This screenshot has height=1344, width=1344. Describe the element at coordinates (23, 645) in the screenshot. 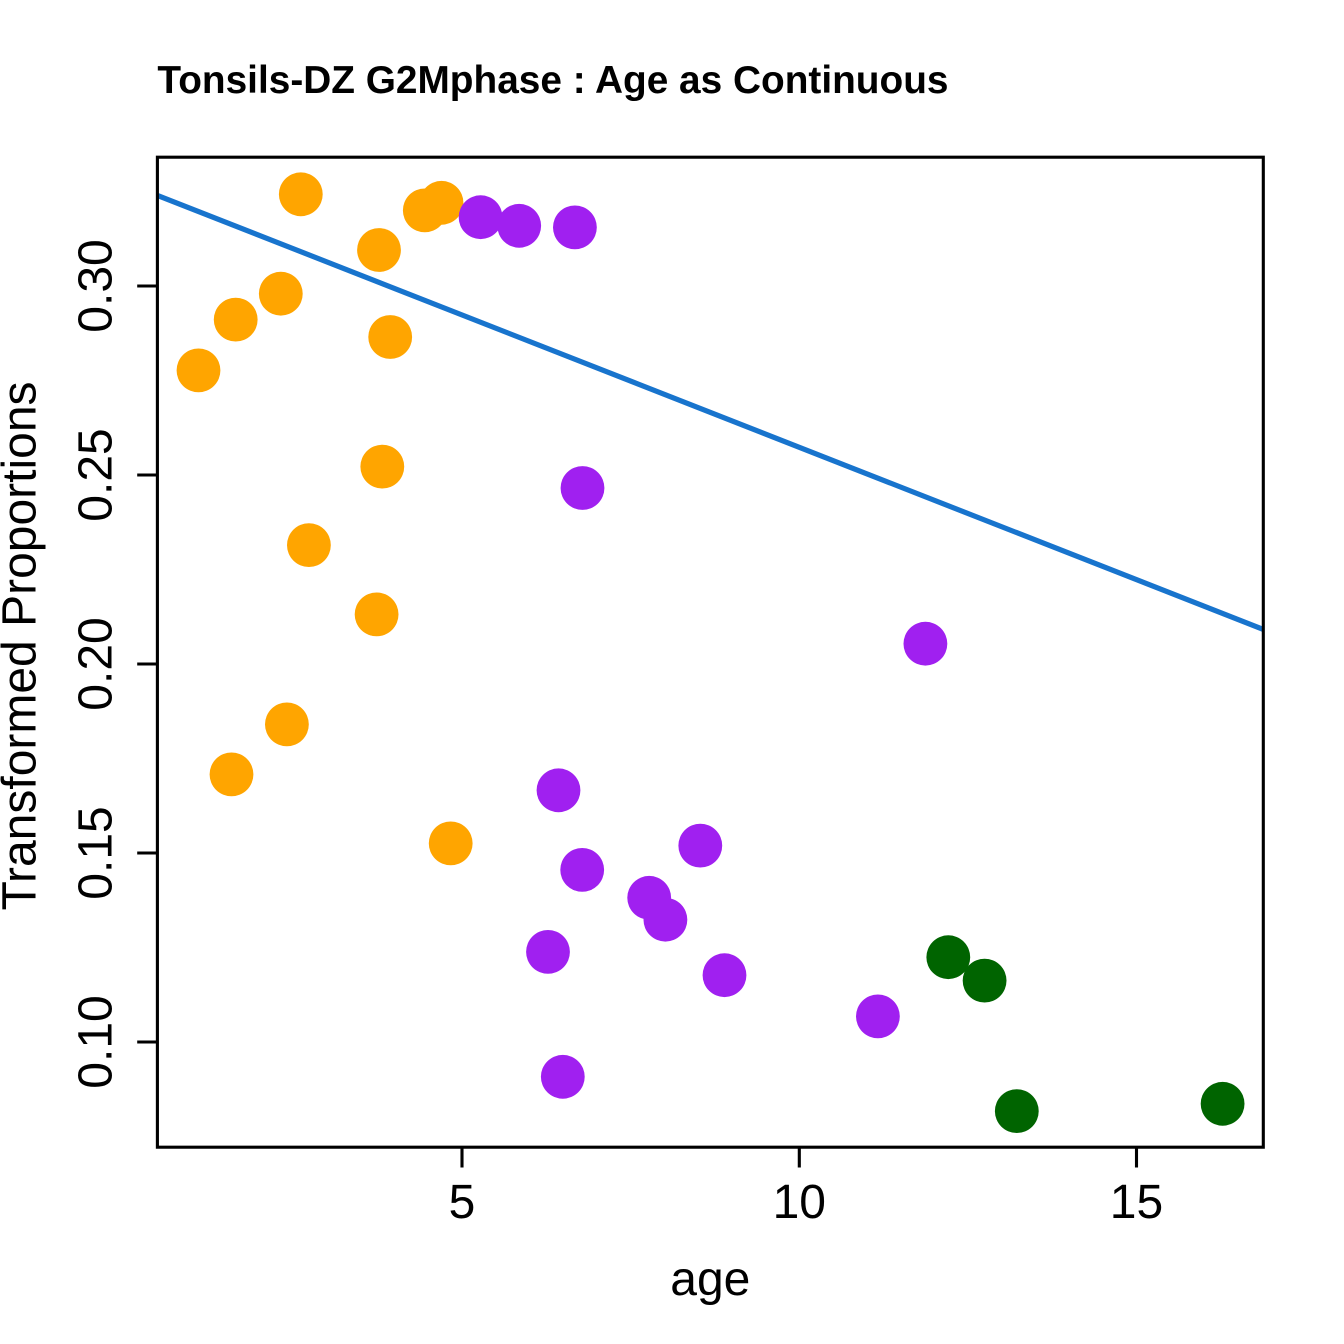

I see `svg-text: Transformed Proportions` at that location.